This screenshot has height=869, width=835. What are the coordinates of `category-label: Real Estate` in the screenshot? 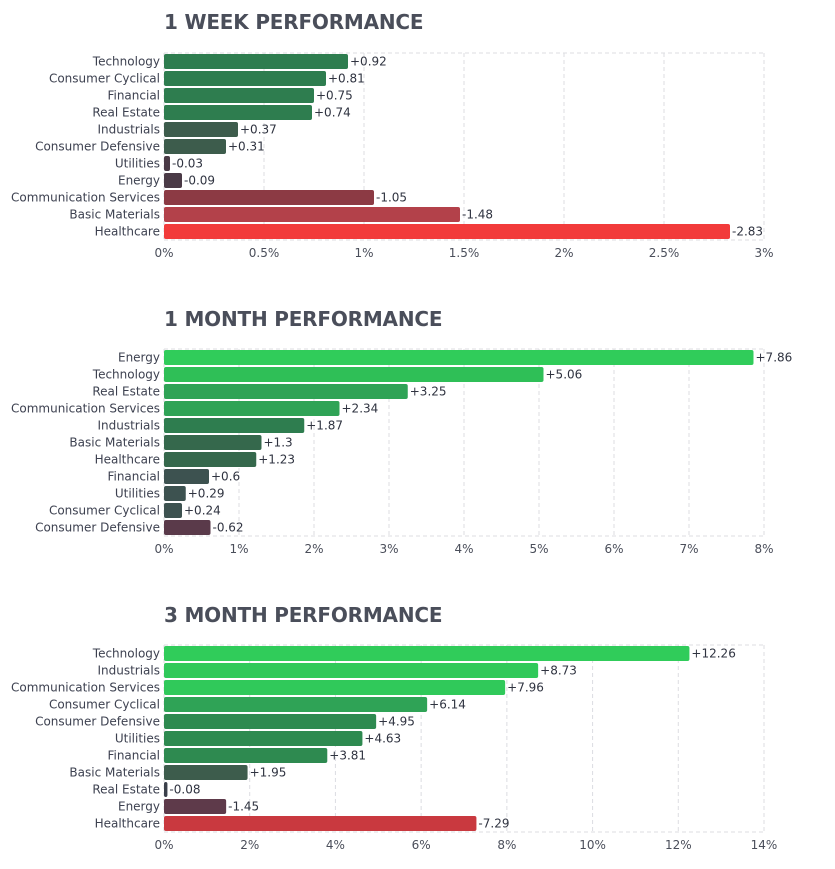 It's located at (126, 790).